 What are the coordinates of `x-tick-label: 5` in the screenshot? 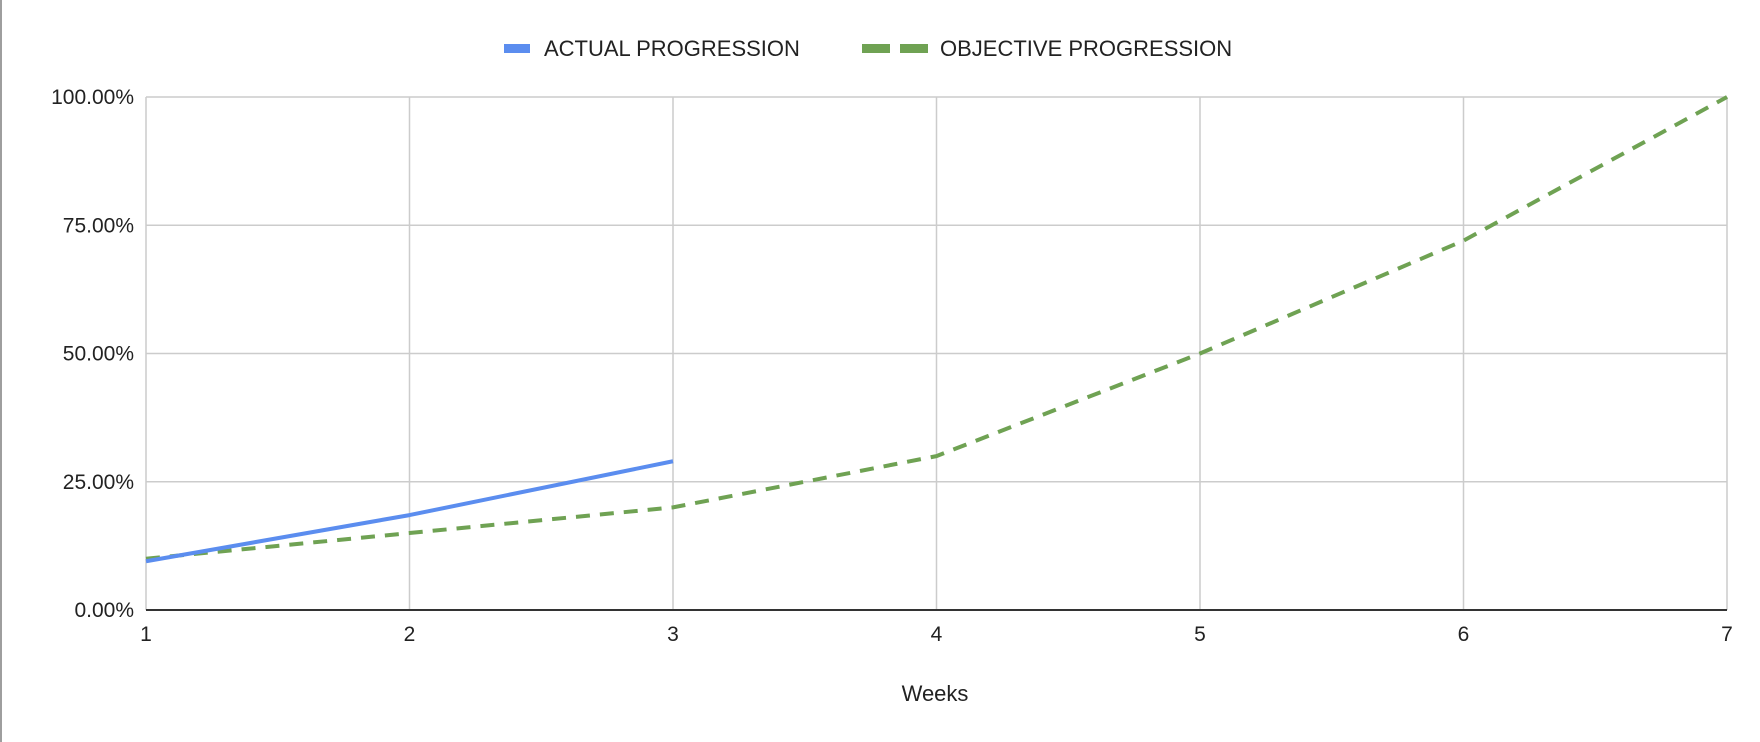 It's located at (1200, 634).